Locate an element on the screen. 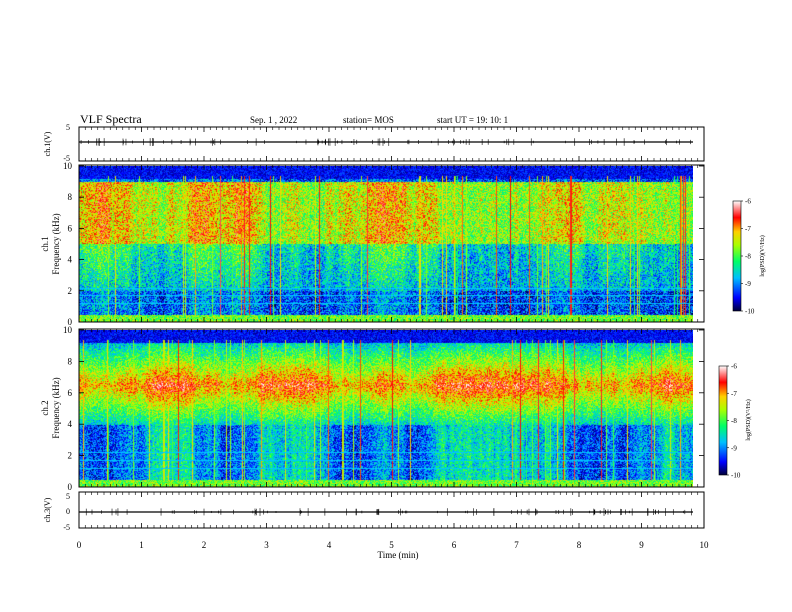 This screenshot has width=792, height=612. ch1-voltage-frame is located at coordinates (391, 144).